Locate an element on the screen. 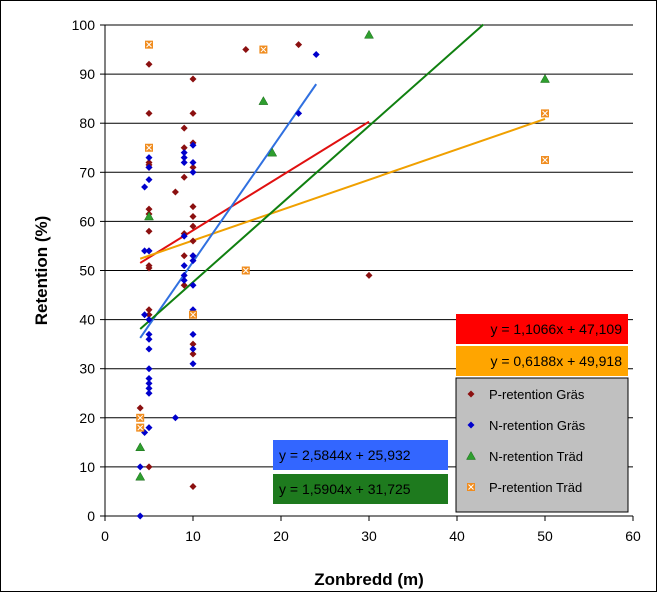  legend-label: N-retention Träd is located at coordinates (536, 456).